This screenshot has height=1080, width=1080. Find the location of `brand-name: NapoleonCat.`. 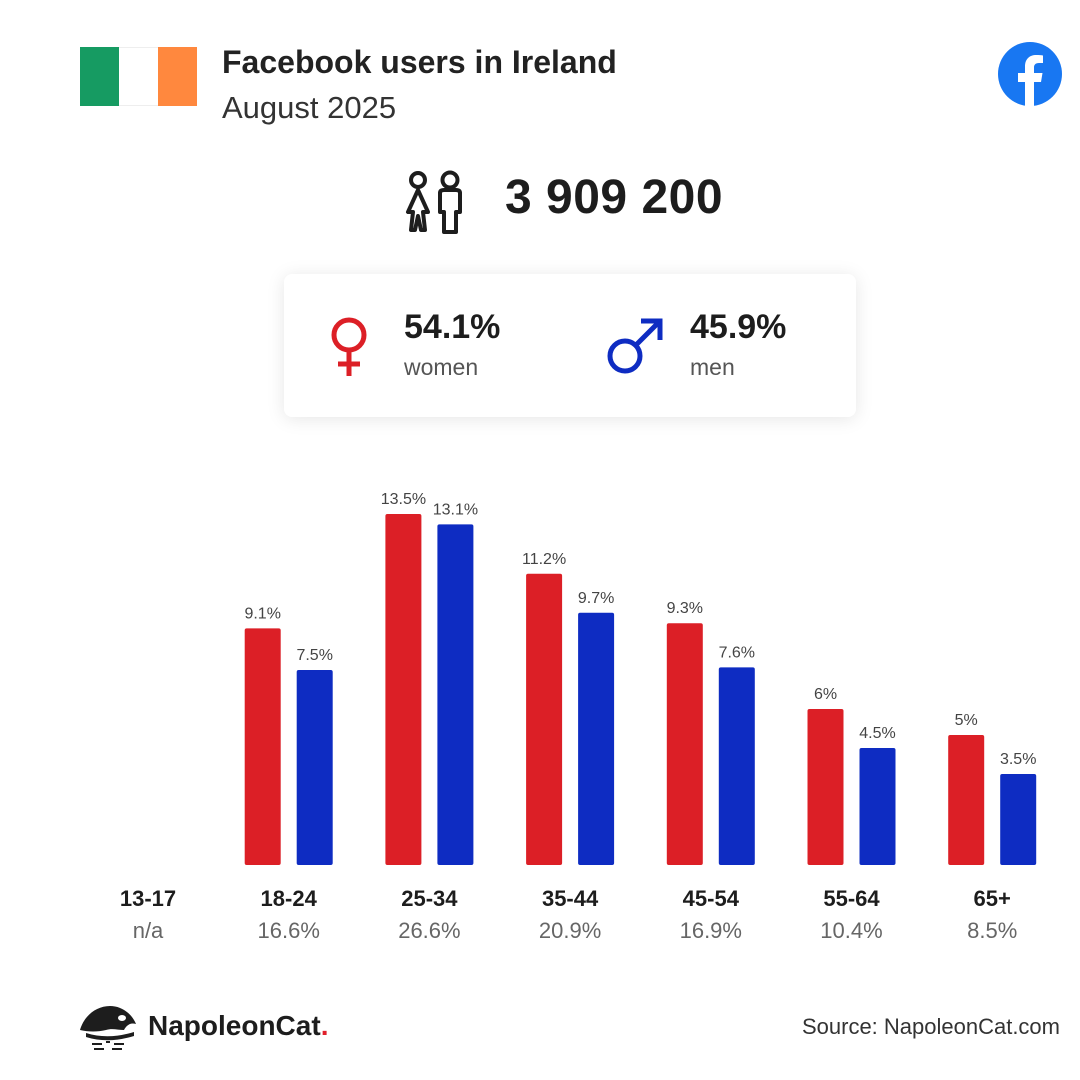

brand-name: NapoleonCat. is located at coordinates (238, 1026).